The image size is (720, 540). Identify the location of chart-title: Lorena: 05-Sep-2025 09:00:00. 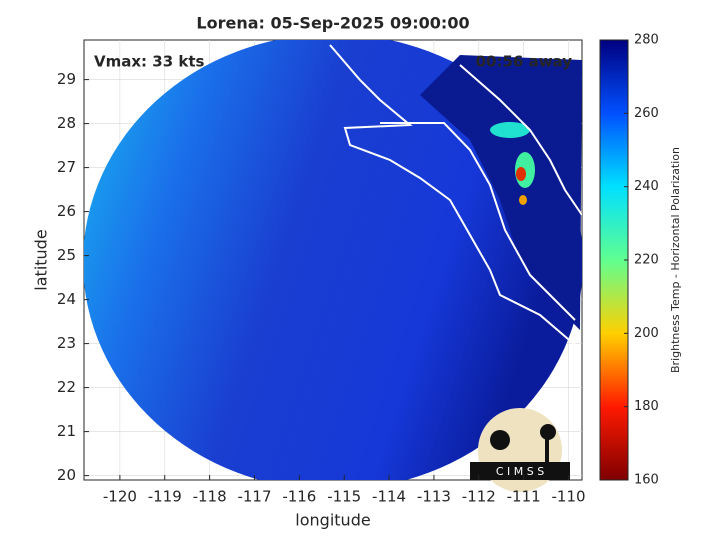
(332, 23).